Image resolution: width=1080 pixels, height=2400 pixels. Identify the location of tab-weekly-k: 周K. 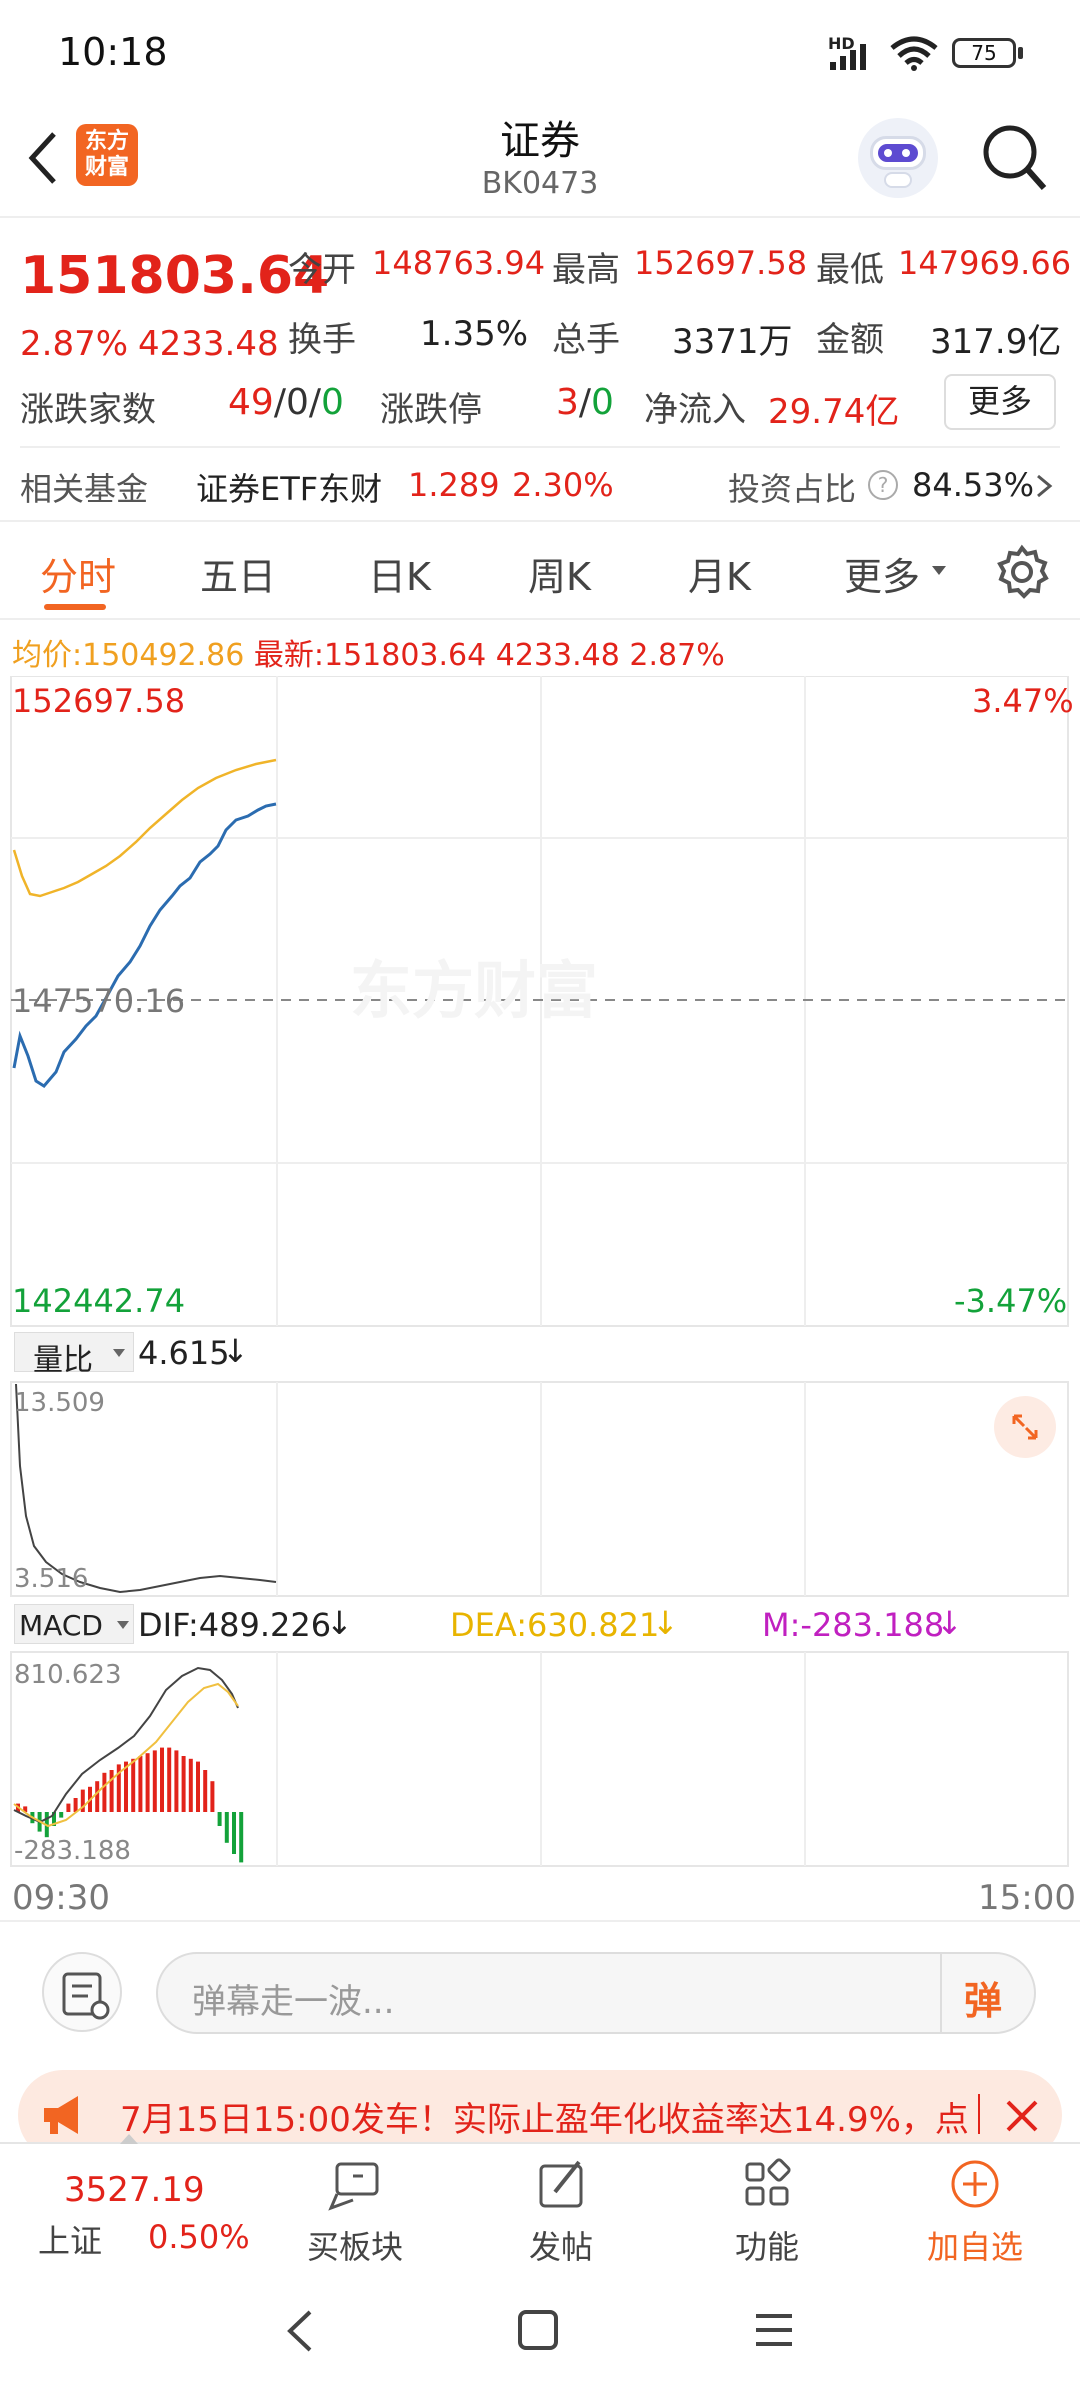
(559, 577).